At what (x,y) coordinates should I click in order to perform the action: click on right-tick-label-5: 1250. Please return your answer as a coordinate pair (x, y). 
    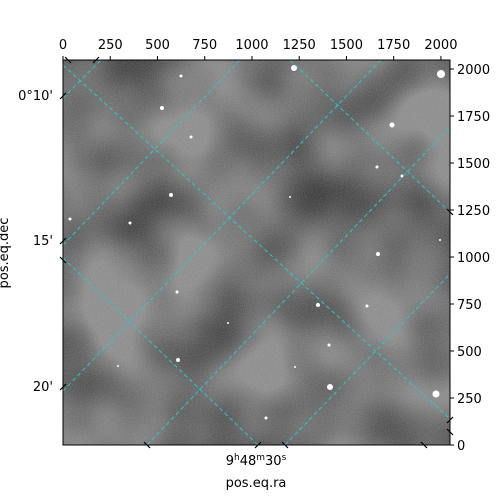
    Looking at the image, I should click on (473, 211).